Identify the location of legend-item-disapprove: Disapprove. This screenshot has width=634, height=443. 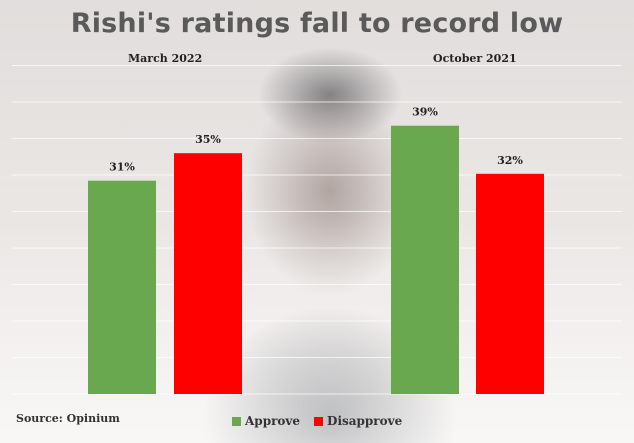
(358, 421).